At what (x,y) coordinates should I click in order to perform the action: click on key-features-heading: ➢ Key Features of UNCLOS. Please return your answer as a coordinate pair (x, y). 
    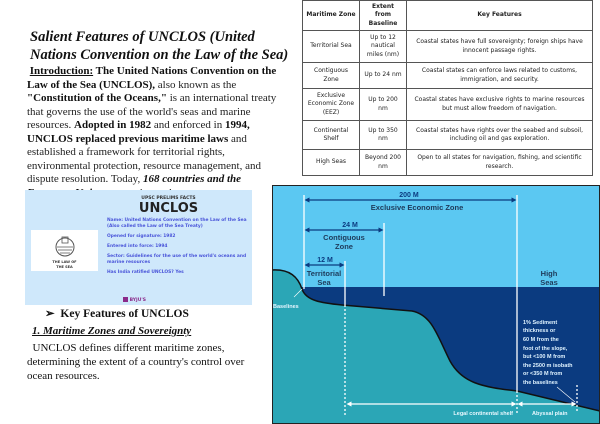
    Looking at the image, I should click on (117, 314).